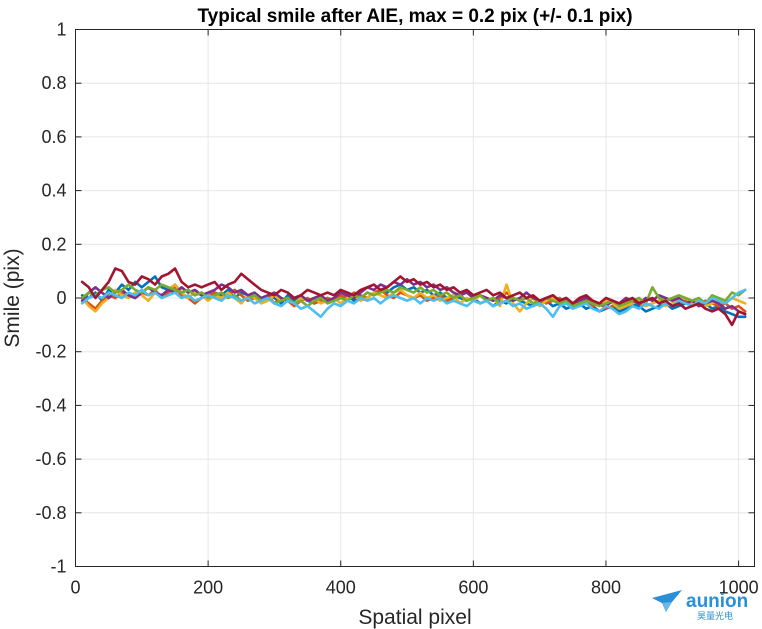 The width and height of the screenshot is (762, 629). Describe the element at coordinates (414, 617) in the screenshot. I see `x-axis-label: Spatial pixel` at that location.